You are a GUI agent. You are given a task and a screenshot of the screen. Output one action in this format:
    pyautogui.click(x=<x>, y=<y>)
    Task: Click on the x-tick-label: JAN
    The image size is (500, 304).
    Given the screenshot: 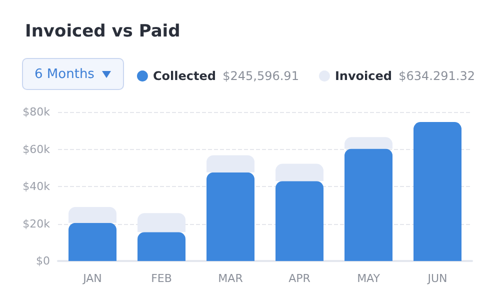 What is the action you would take?
    pyautogui.click(x=92, y=278)
    